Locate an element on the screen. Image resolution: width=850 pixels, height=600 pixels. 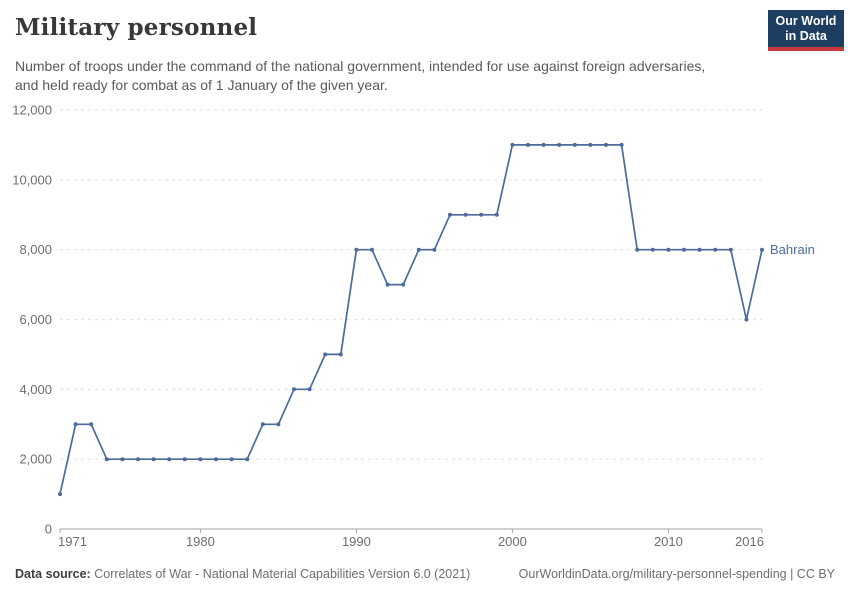
x-axis-label: 2016 is located at coordinates (749, 541).